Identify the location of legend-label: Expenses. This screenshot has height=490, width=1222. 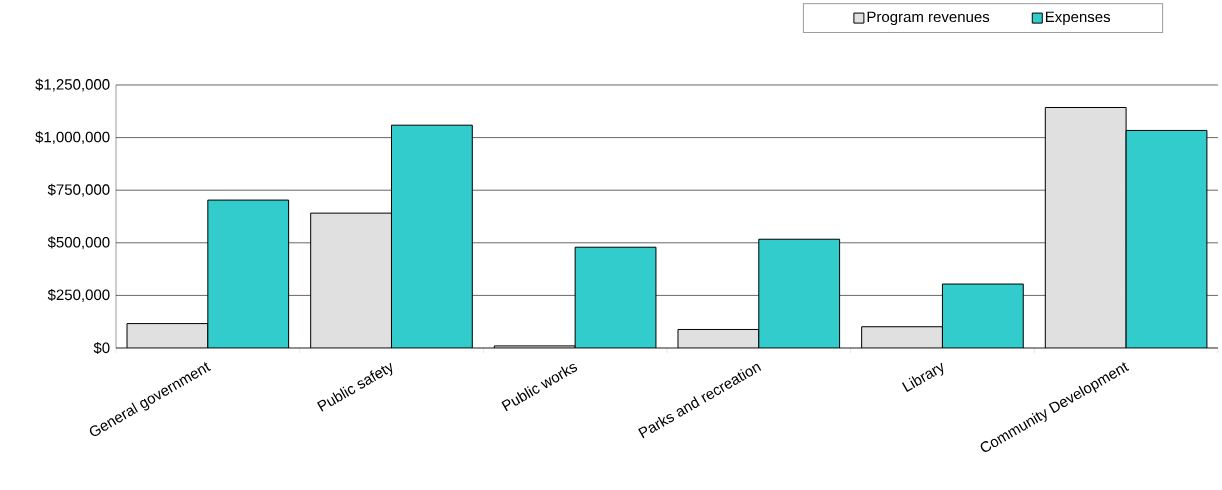
(1078, 18).